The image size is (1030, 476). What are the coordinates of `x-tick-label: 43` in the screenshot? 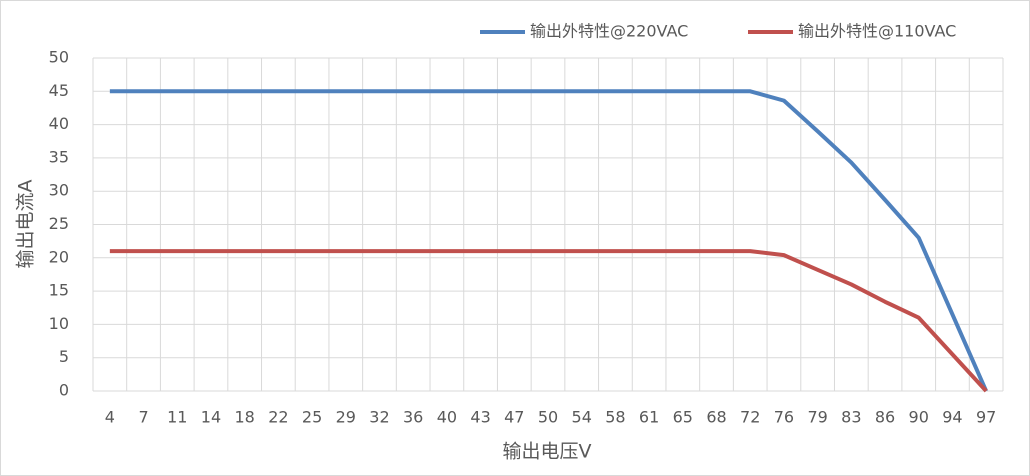 It's located at (480, 417).